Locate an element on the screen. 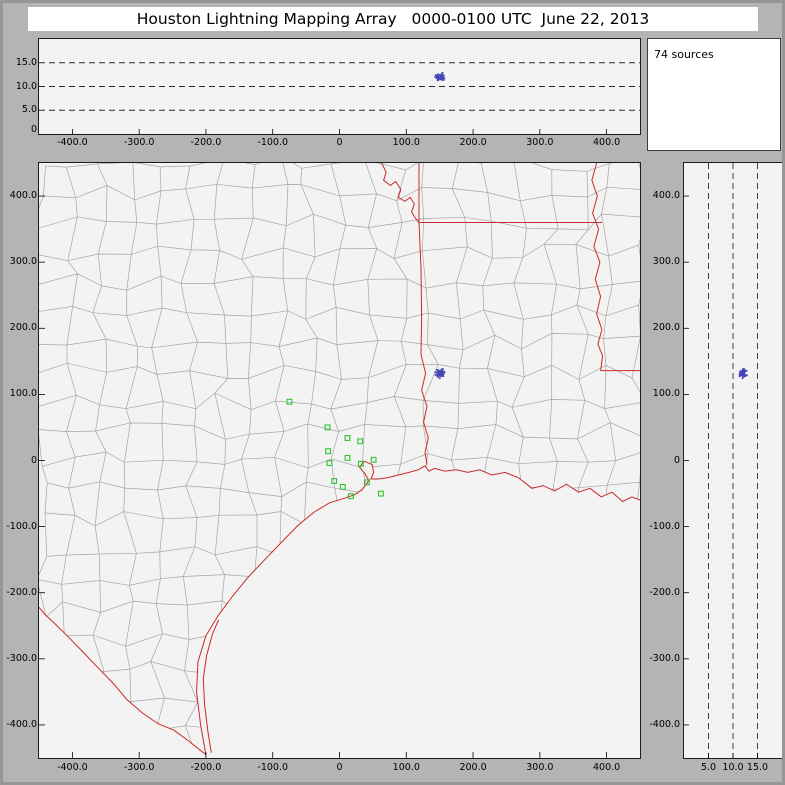 Image resolution: width=785 pixels, height=785 pixels. top-y-tick-label: 15.0 is located at coordinates (26, 62).